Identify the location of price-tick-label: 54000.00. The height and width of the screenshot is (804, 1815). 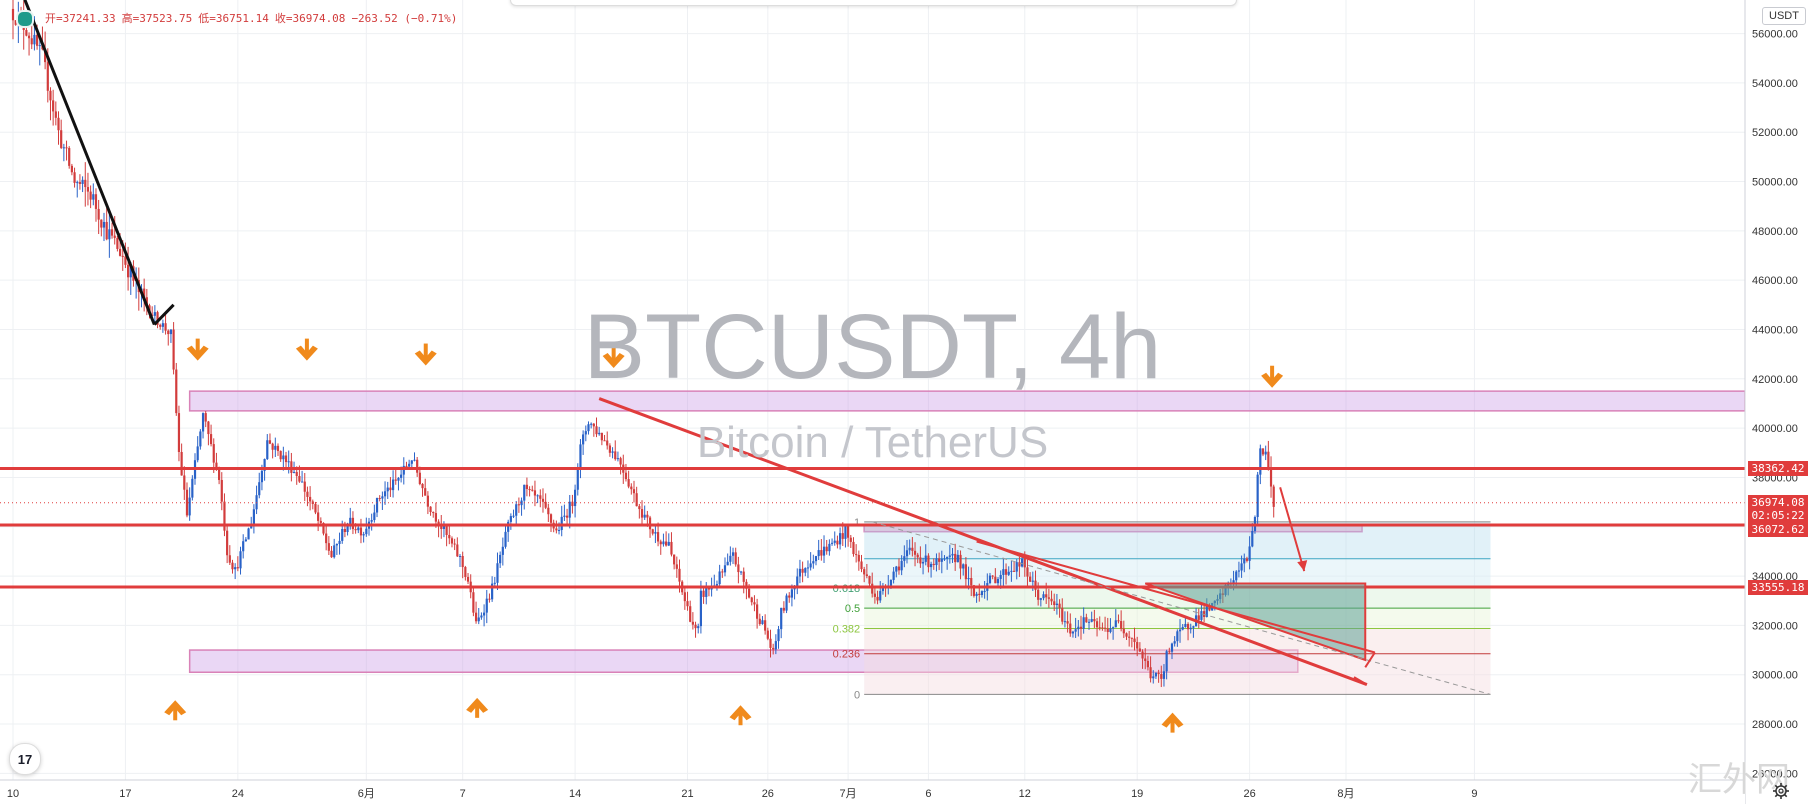
(1775, 84).